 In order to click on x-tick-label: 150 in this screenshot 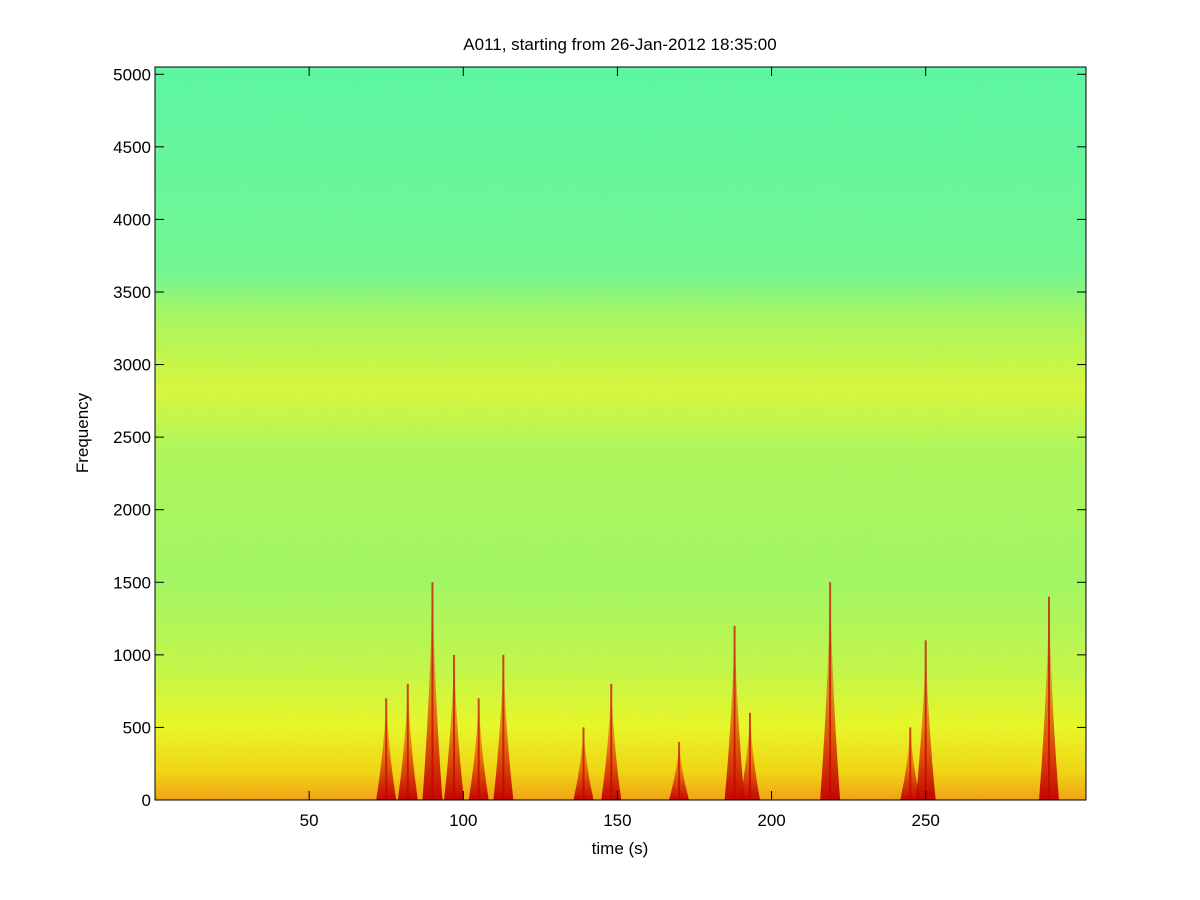, I will do `click(617, 820)`.